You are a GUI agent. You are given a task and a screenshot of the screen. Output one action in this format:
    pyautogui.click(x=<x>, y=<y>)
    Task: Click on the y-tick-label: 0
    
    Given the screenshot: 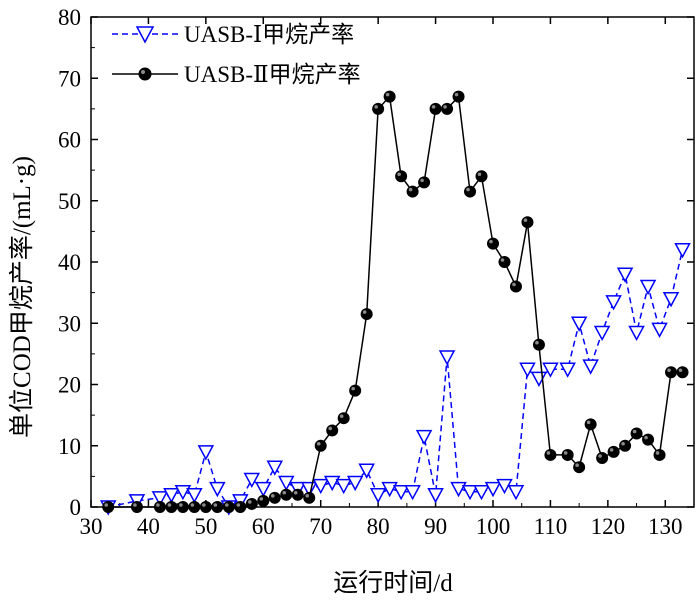 What is the action you would take?
    pyautogui.click(x=76, y=507)
    